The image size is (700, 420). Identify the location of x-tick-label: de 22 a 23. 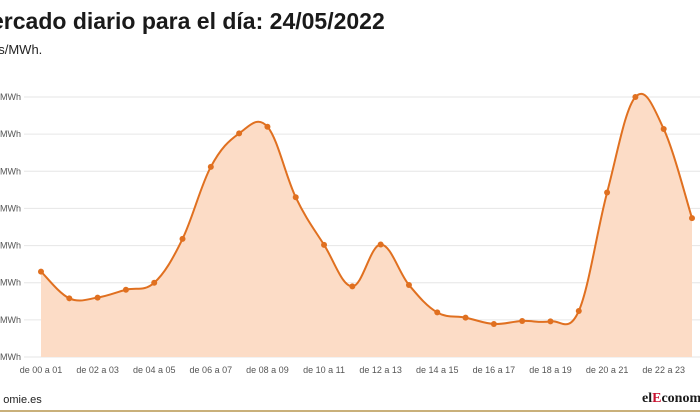
(663, 370).